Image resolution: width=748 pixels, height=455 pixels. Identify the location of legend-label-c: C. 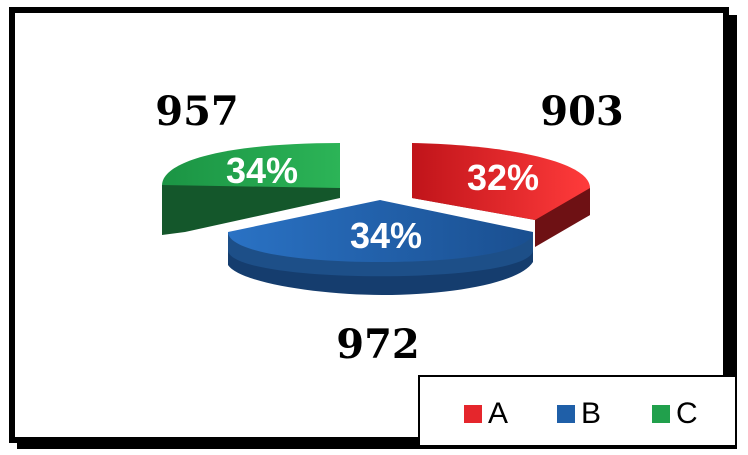
(687, 413).